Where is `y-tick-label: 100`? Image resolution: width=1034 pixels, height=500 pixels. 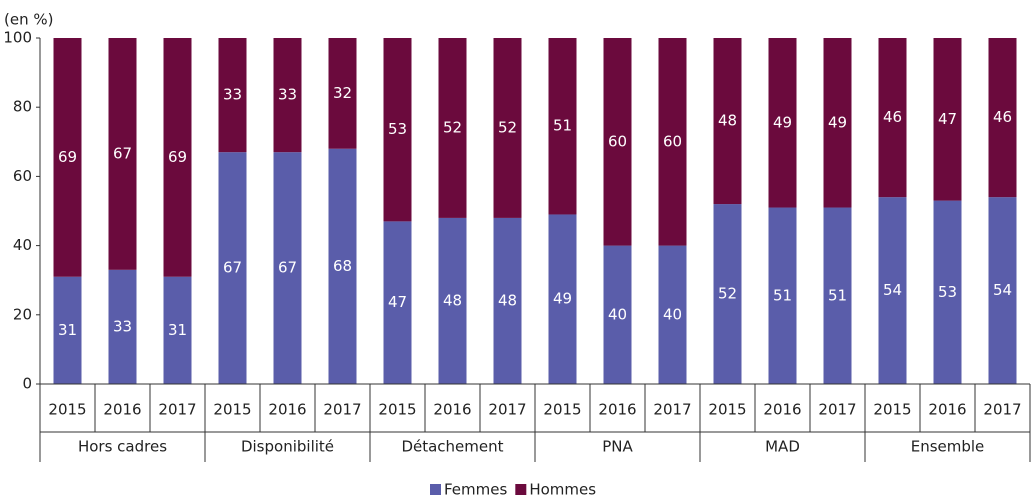 y-tick-label: 100 is located at coordinates (17, 38).